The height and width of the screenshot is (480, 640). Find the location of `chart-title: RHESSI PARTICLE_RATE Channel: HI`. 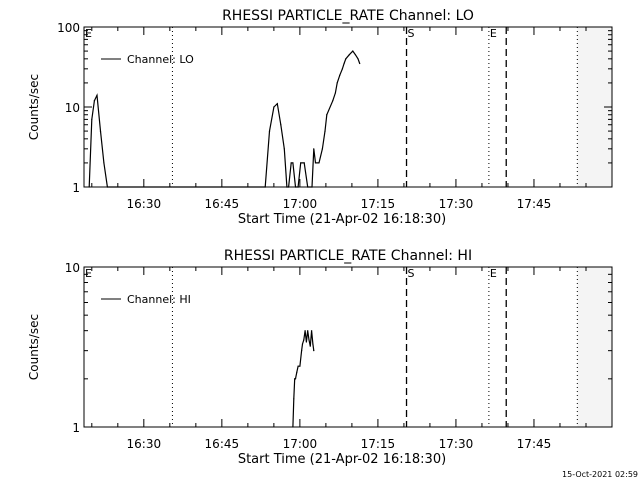

chart-title: RHESSI PARTICLE_RATE Channel: HI is located at coordinates (348, 256).